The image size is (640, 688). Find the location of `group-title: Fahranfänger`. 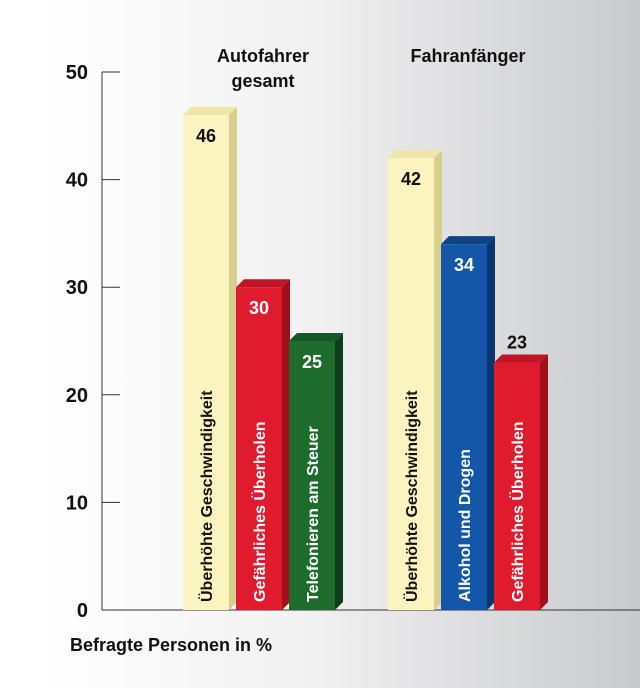

group-title: Fahranfänger is located at coordinates (467, 56).